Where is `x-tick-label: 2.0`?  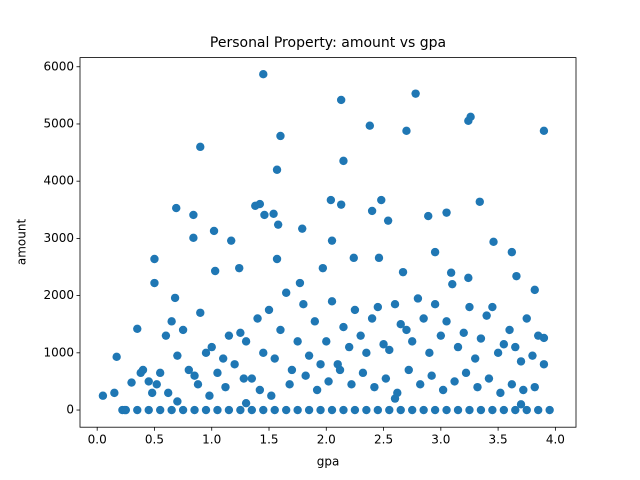 x-tick-label: 2.0 is located at coordinates (326, 440).